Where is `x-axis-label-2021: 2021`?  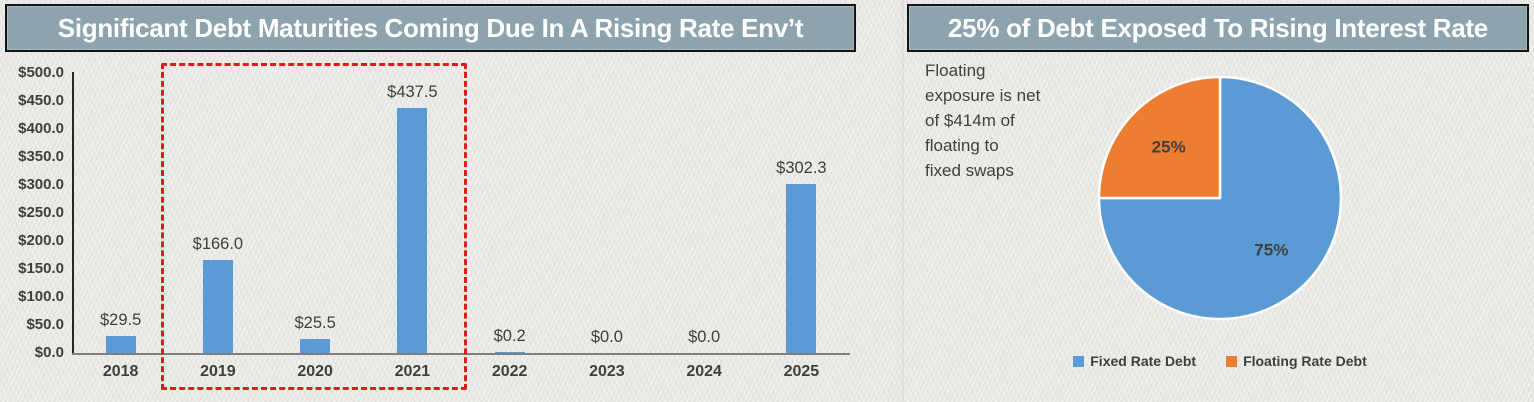
x-axis-label-2021: 2021 is located at coordinates (412, 371).